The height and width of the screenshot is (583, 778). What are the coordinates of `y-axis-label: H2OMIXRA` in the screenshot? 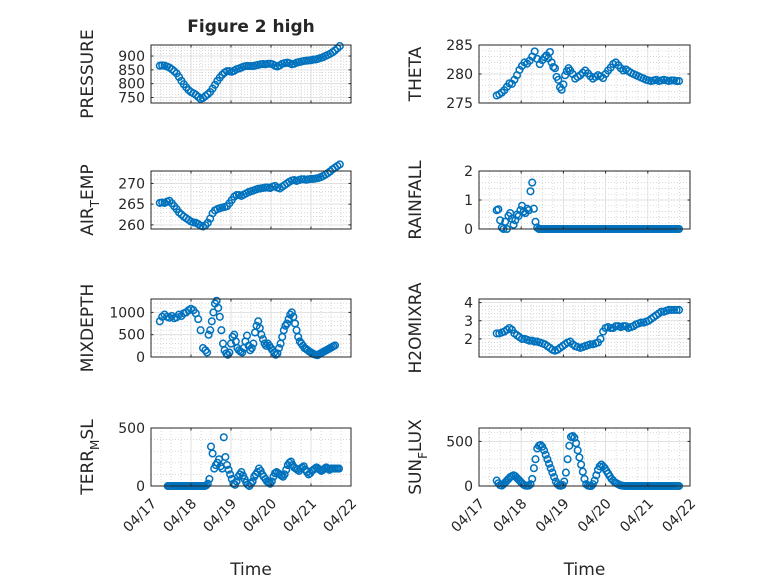 It's located at (416, 327).